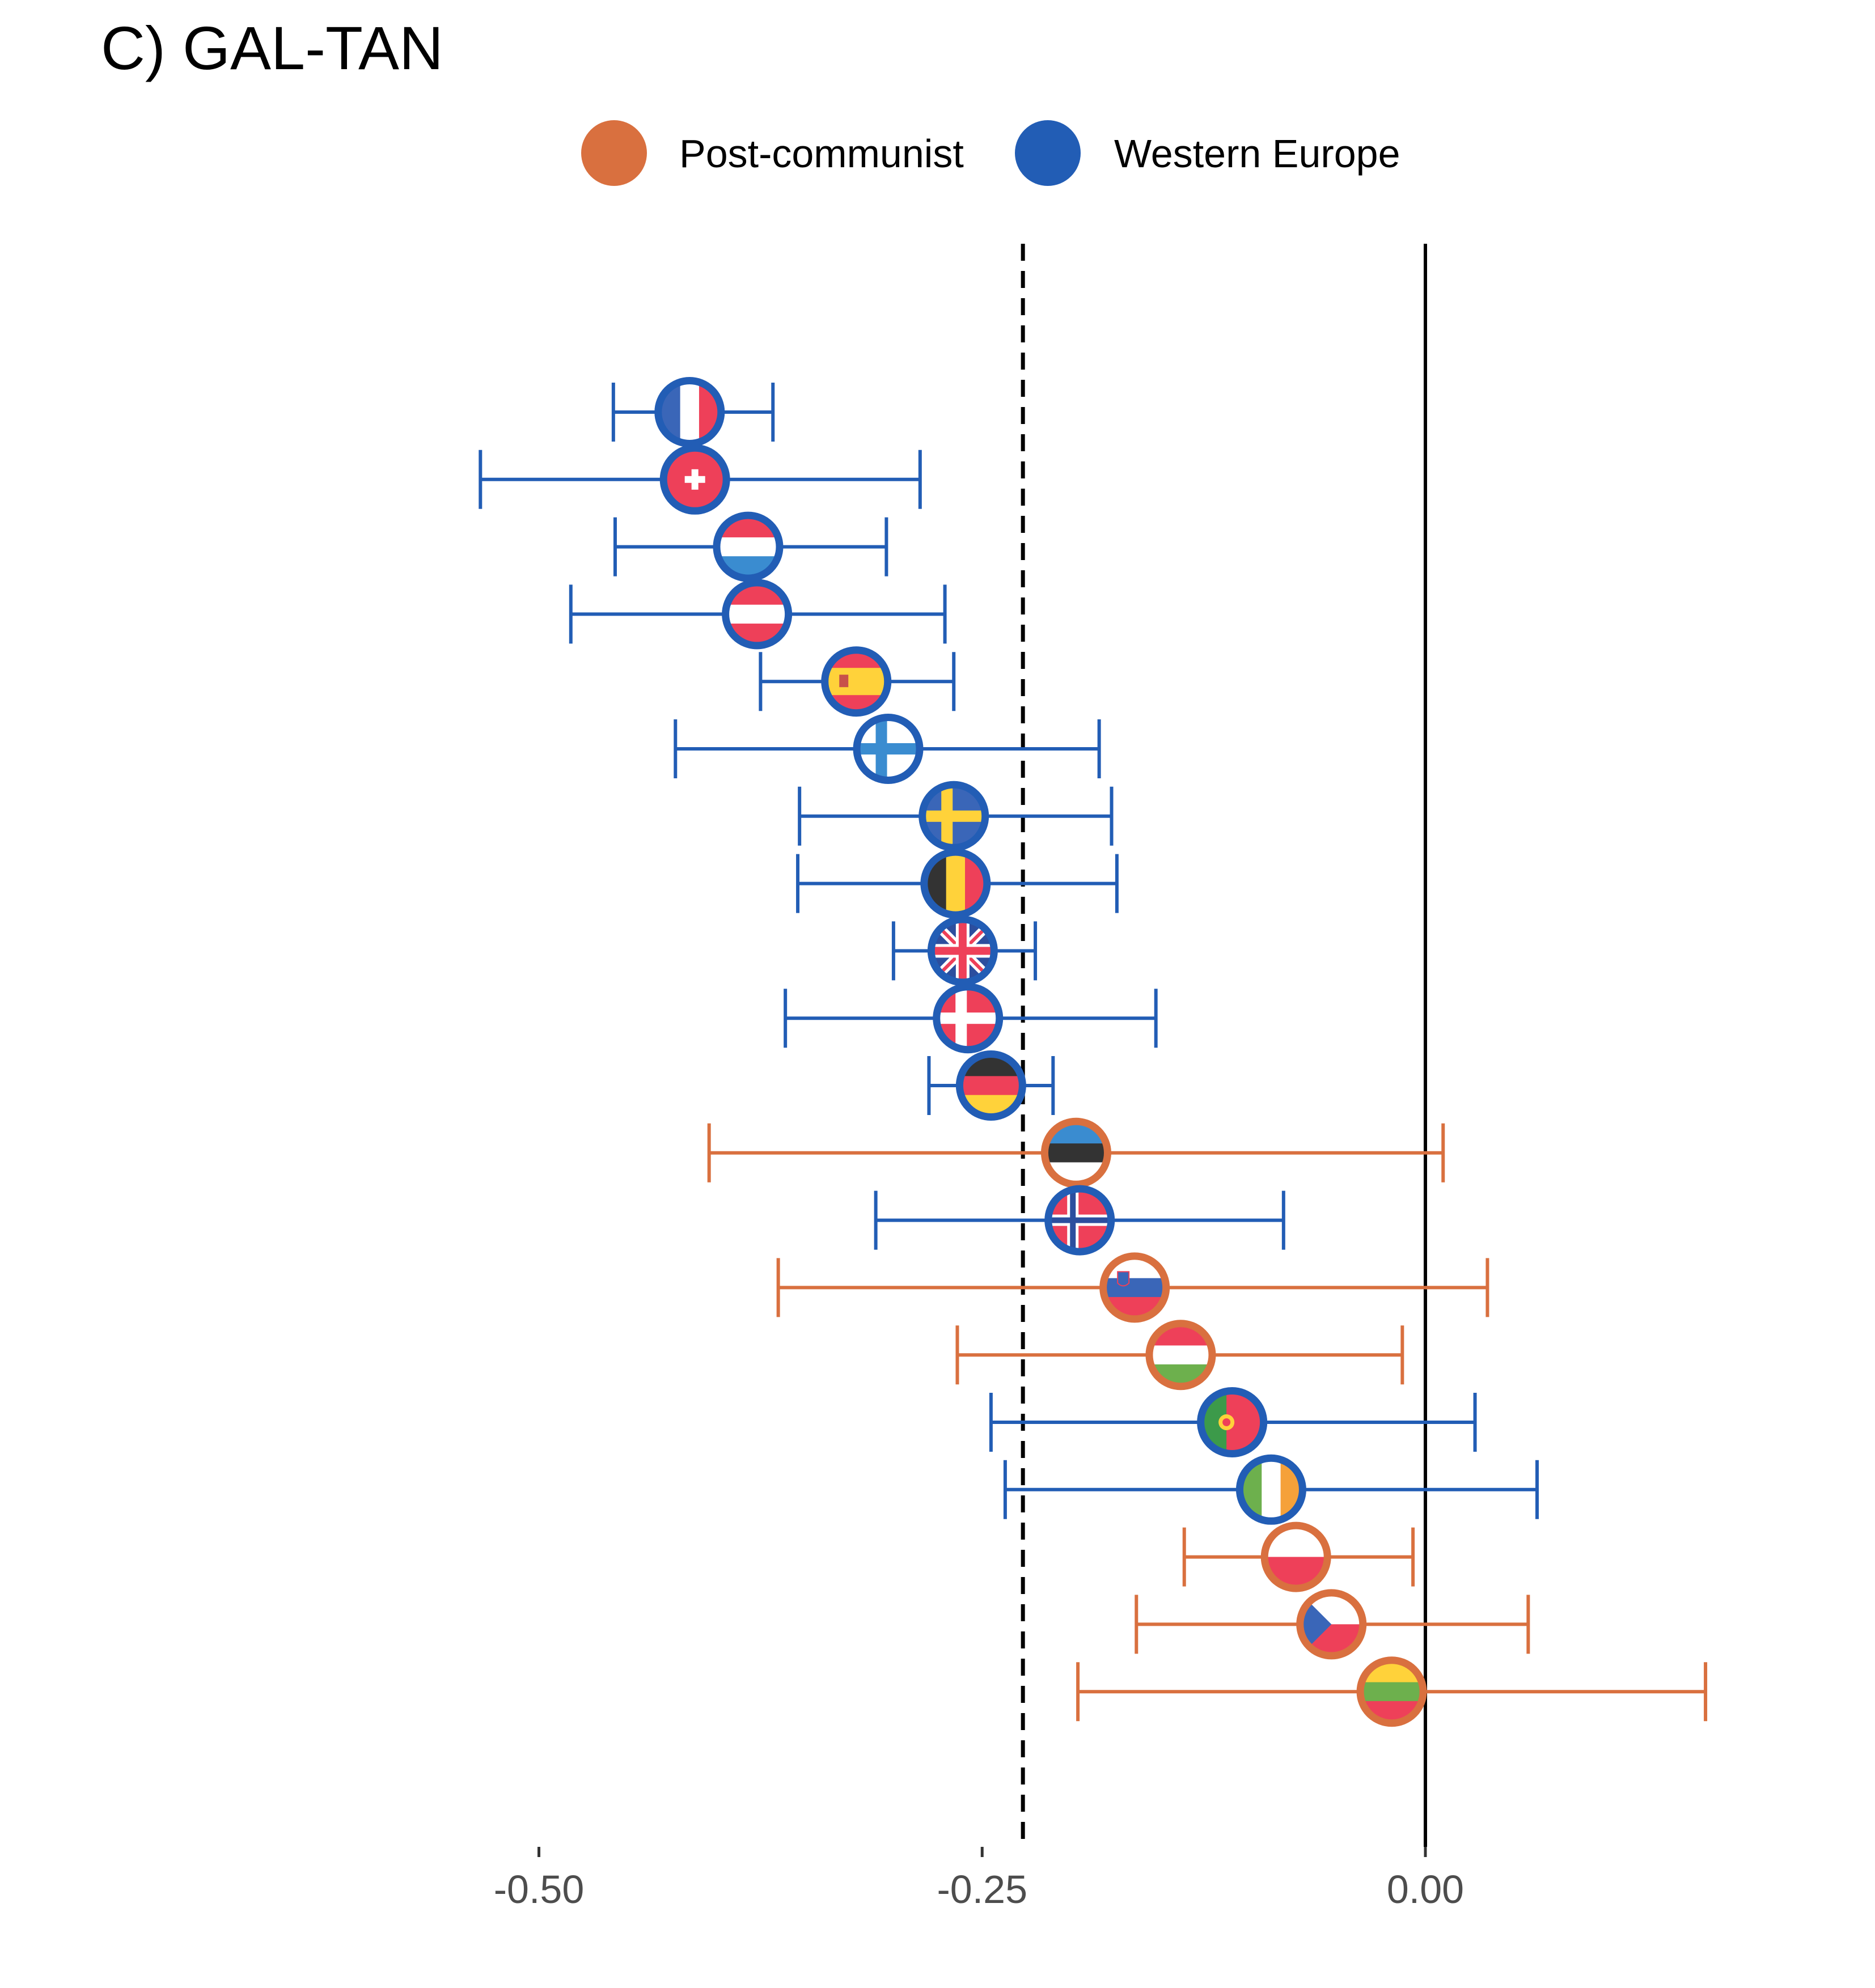  What do you see at coordinates (1332, 1624) in the screenshot?
I see `flag-marker-czech-republic` at bounding box center [1332, 1624].